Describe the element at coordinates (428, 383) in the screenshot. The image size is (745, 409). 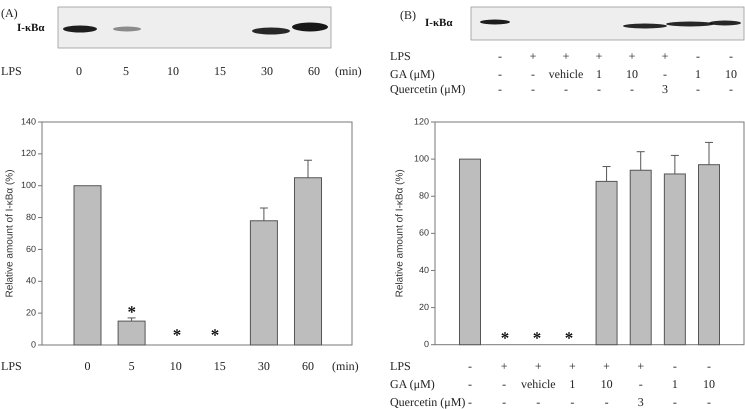
I see `x-axis-title: LPS GA (μM) Quercetin (μM)` at that location.